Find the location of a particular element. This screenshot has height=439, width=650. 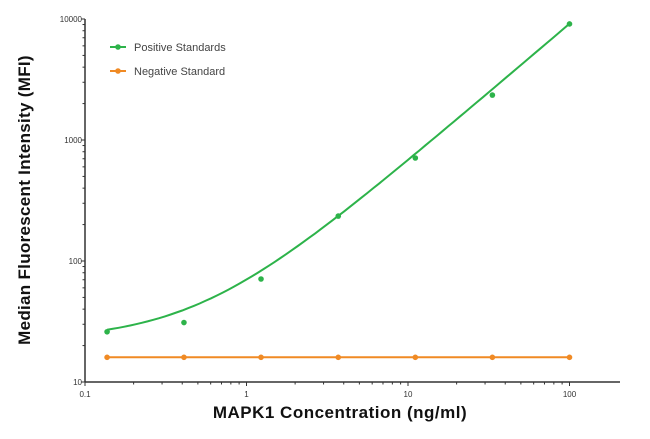

y-tick-label: 100 is located at coordinates (76, 261).